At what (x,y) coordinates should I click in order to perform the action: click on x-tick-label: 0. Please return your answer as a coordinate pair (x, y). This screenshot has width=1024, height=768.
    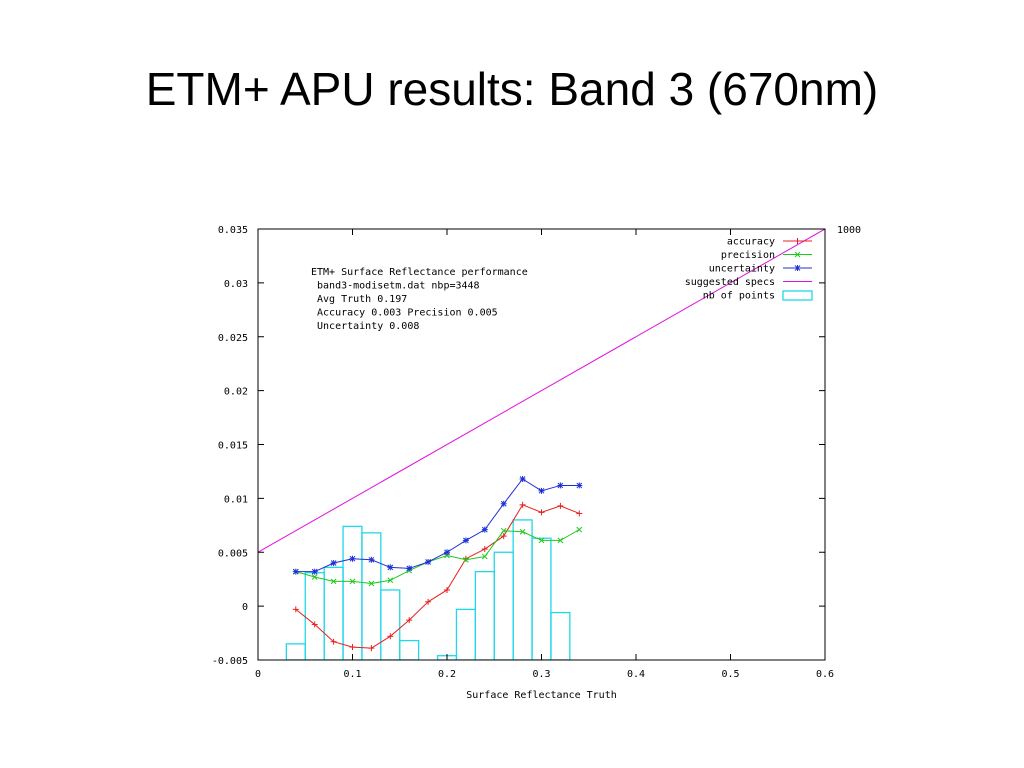
    Looking at the image, I should click on (258, 674).